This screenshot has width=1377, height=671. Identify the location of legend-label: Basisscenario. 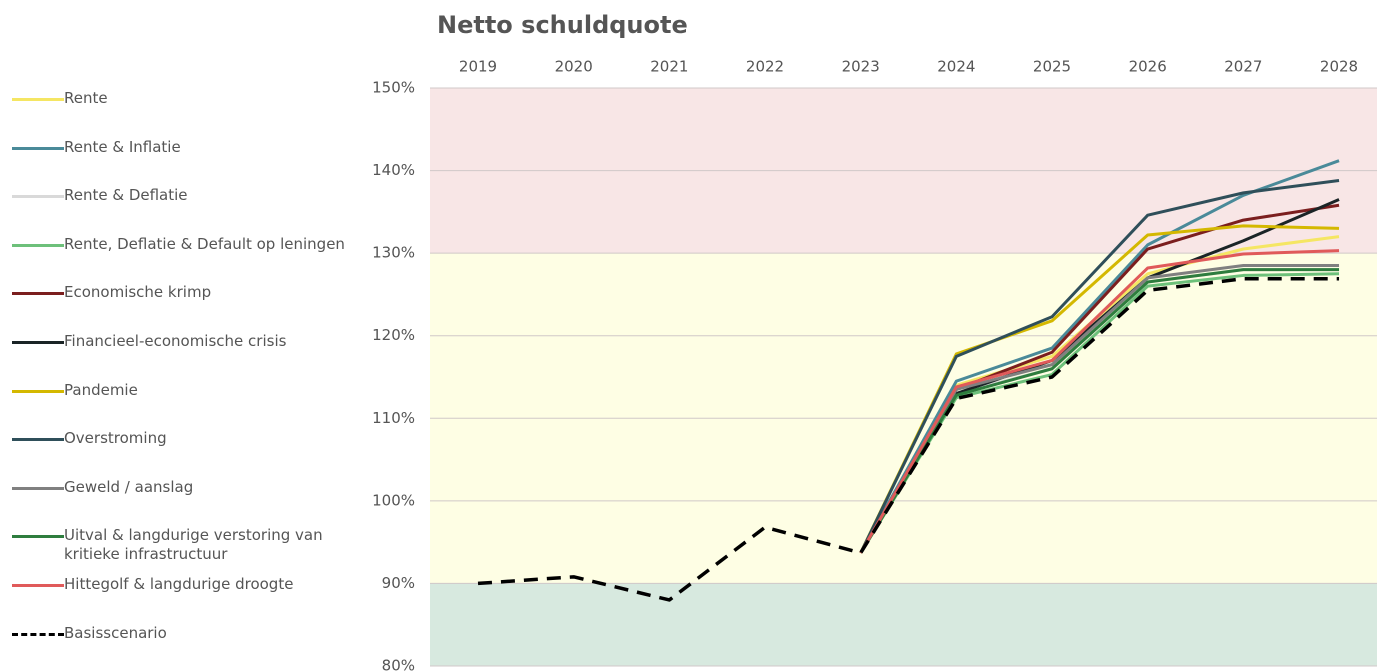
(115, 632).